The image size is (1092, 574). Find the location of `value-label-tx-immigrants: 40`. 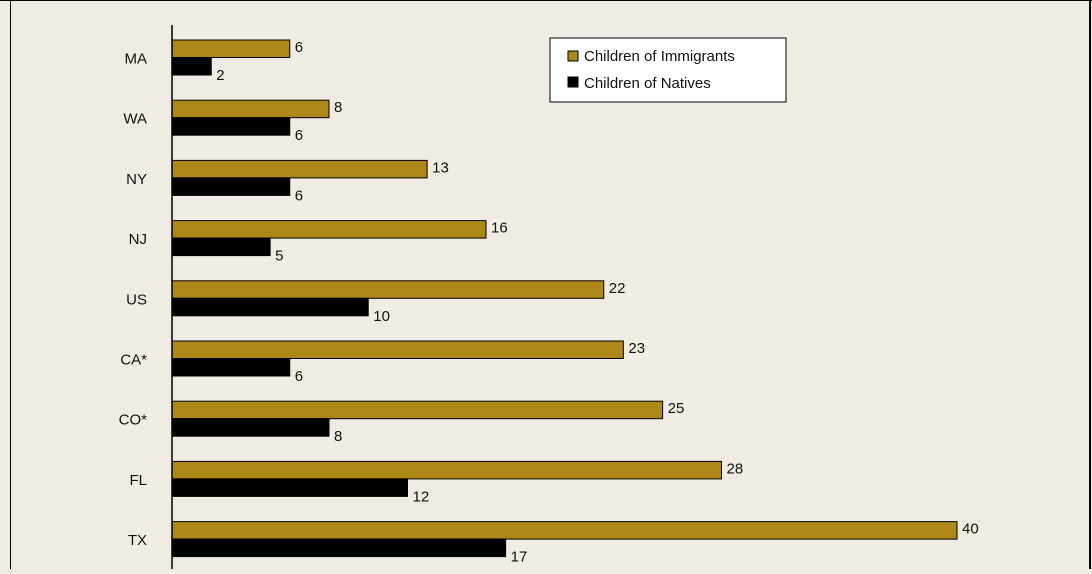

value-label-tx-immigrants: 40 is located at coordinates (970, 529).